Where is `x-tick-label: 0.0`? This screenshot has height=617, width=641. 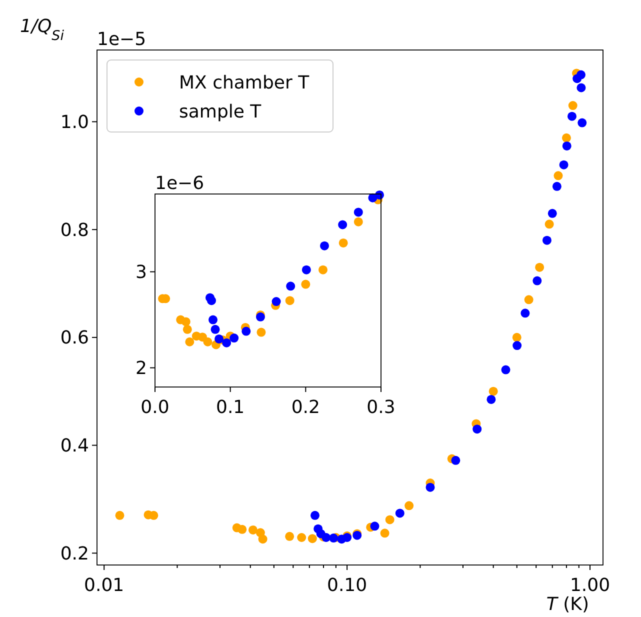 x-tick-label: 0.0 is located at coordinates (155, 407).